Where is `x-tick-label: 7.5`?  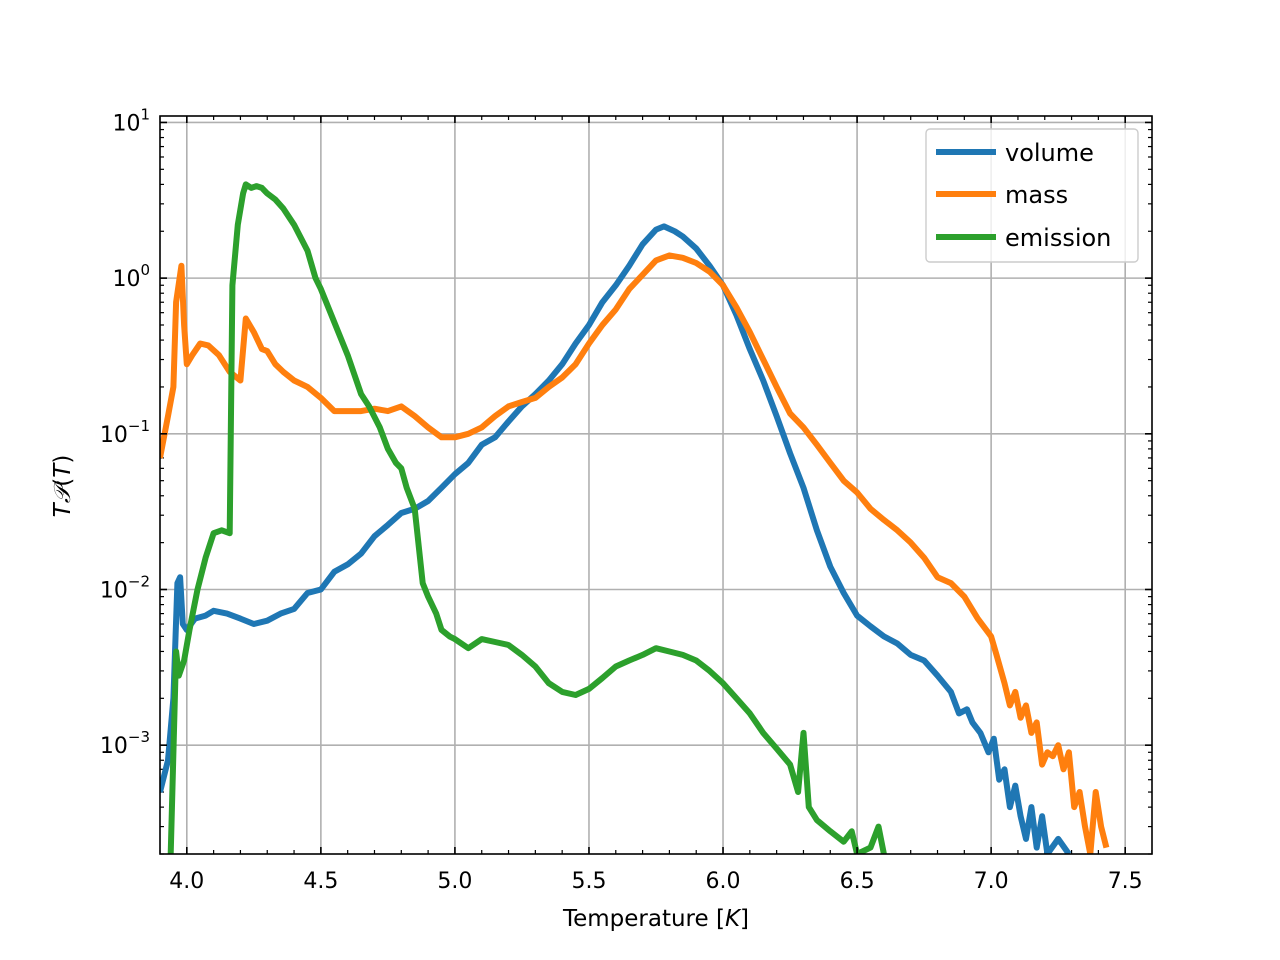
x-tick-label: 7.5 is located at coordinates (1125, 881).